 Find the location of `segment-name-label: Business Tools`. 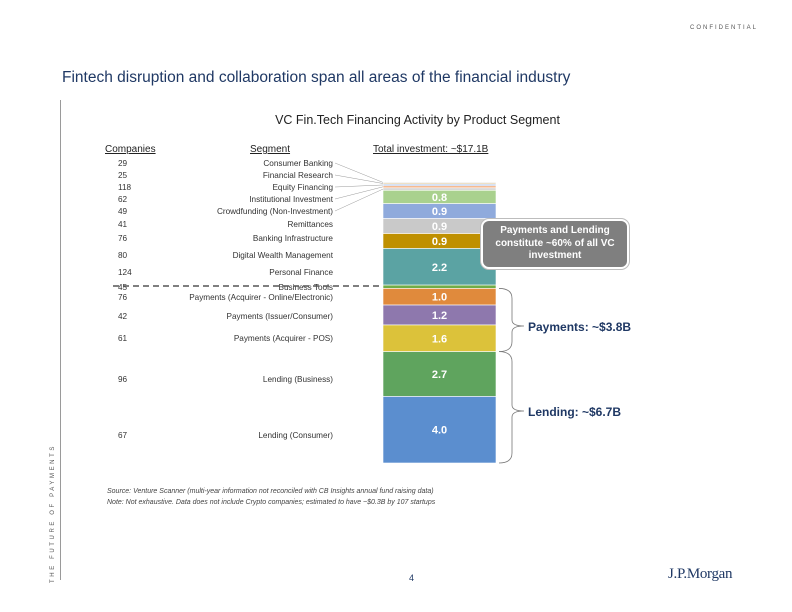

segment-name-label: Business Tools is located at coordinates (306, 287).